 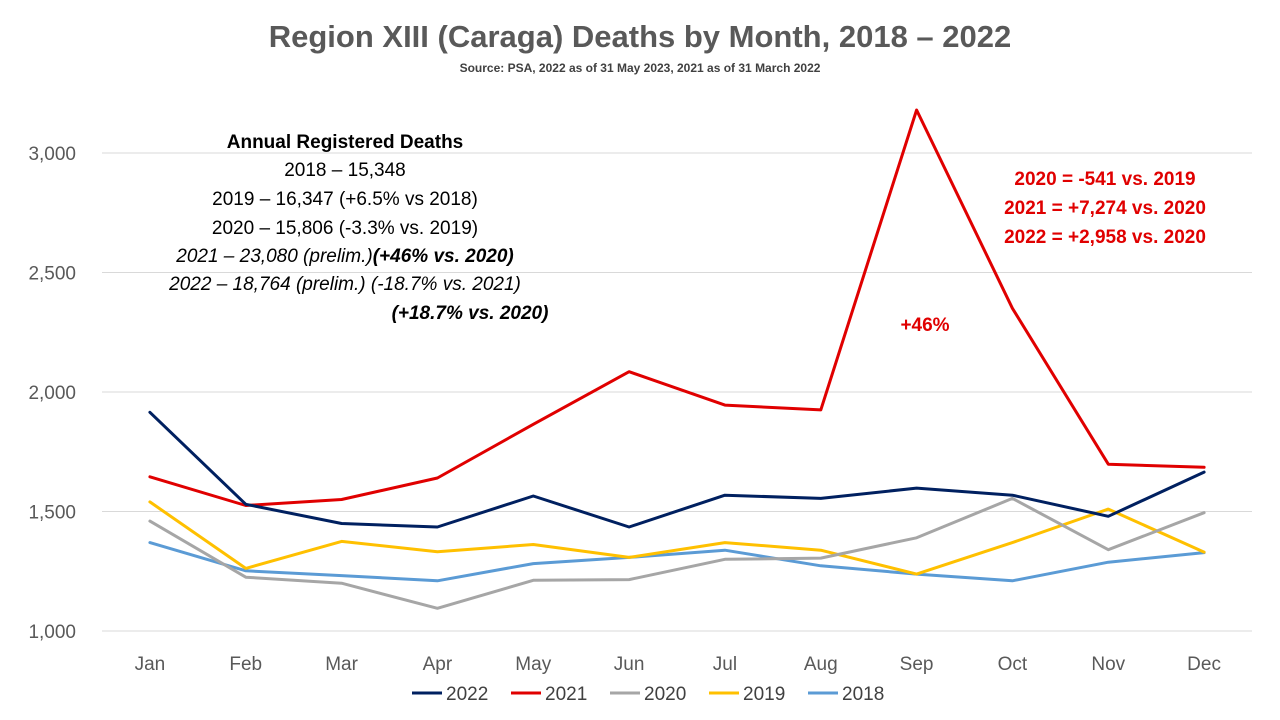 I want to click on y-tick-label: 1,500, so click(x=52, y=513).